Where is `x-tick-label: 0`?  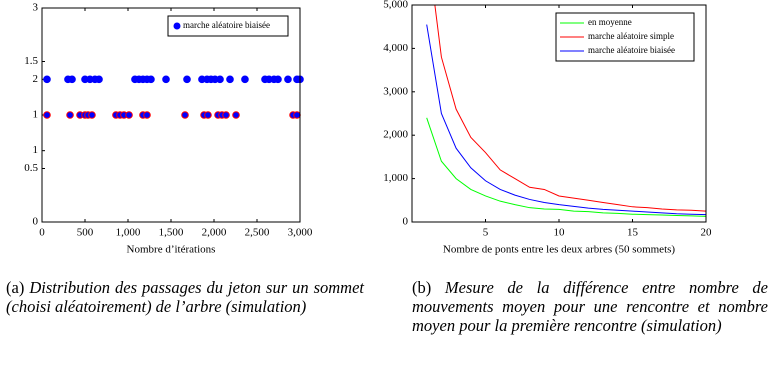
x-tick-label: 0 is located at coordinates (42, 233).